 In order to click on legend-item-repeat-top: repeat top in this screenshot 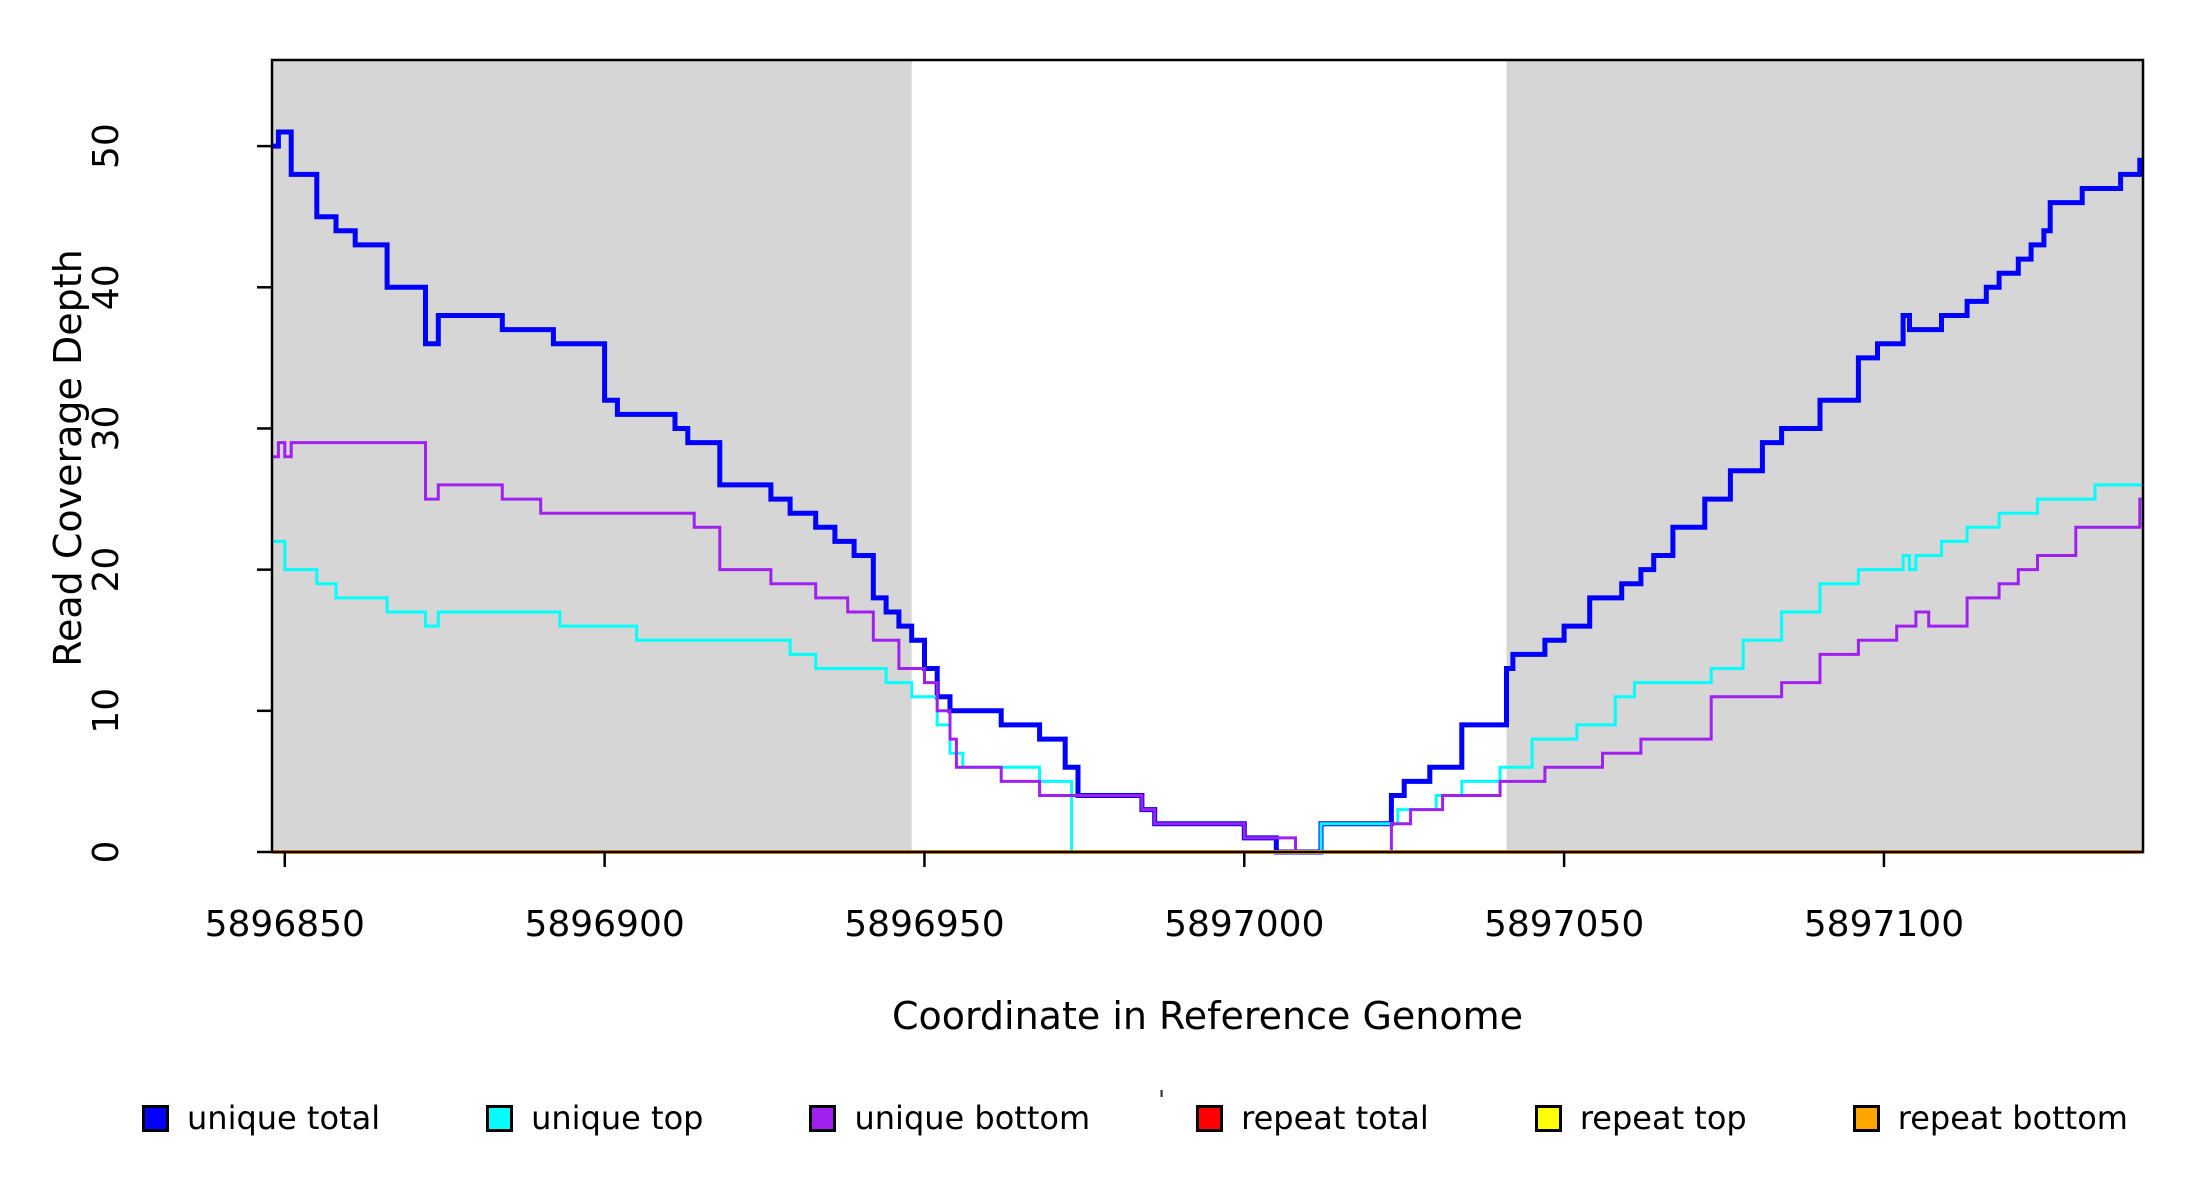, I will do `click(1640, 1118)`.